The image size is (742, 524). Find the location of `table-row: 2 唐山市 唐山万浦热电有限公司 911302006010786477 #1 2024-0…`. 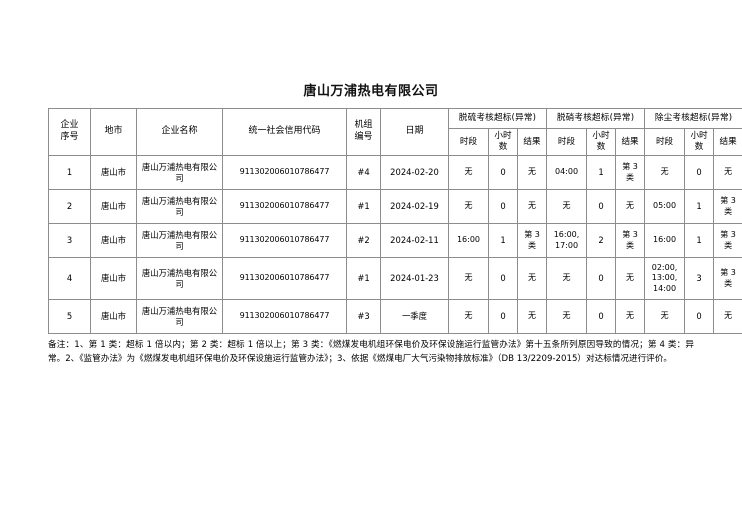

table-row: 2 唐山市 唐山万浦热电有限公司 911302006010786477 #1 2024-0… is located at coordinates (395, 206).